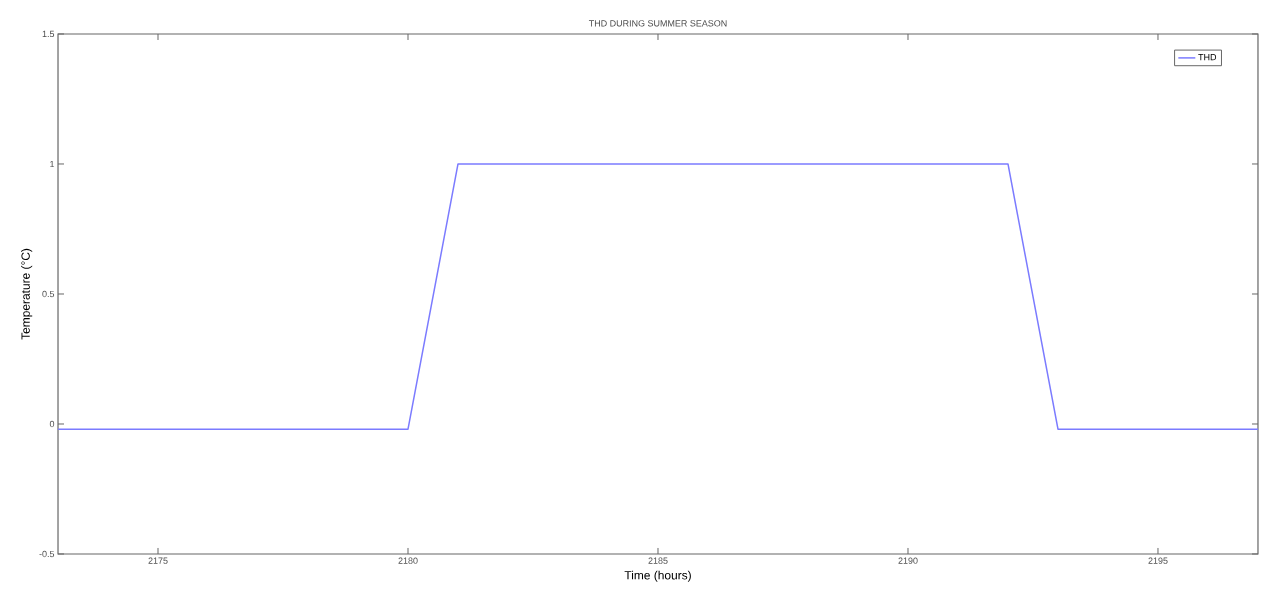 Image resolution: width=1261 pixels, height=608 pixels. Describe the element at coordinates (1158, 560) in the screenshot. I see `x-tick-label: 2195` at that location.